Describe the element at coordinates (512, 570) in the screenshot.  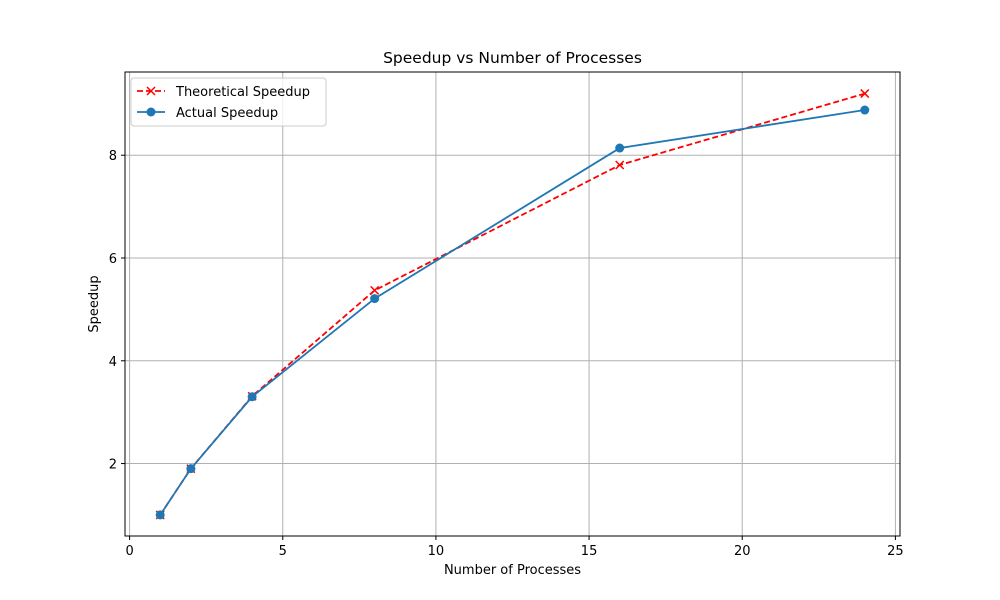
I see `x-axis-label: Number of Processes` at that location.